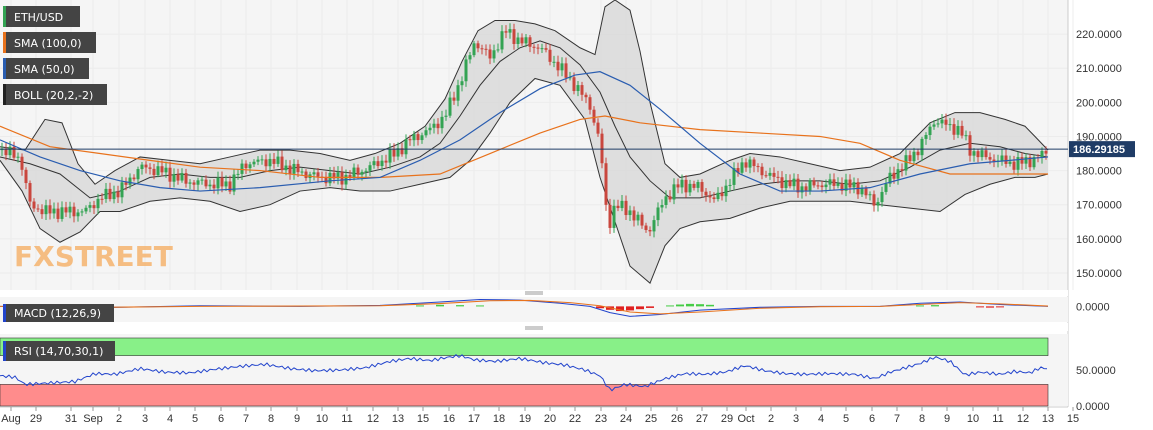 This screenshot has width=1153, height=430. I want to click on rsi-tag: RSI (14,70,30,1), so click(59, 351).